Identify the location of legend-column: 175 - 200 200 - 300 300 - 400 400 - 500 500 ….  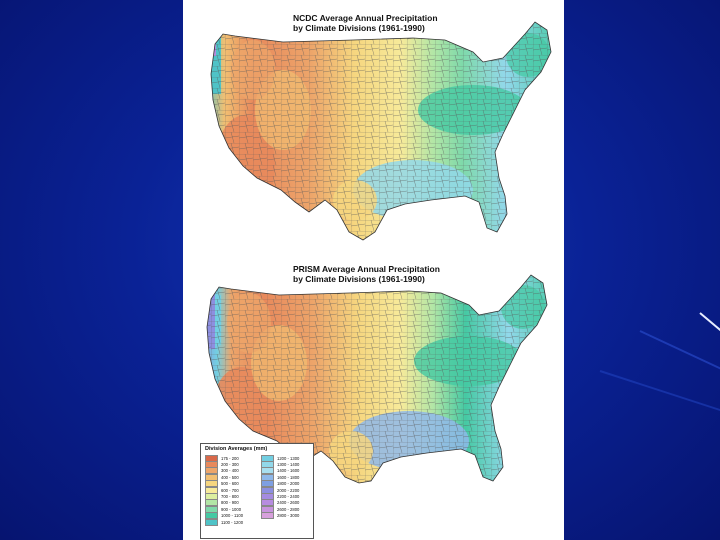
(224, 490).